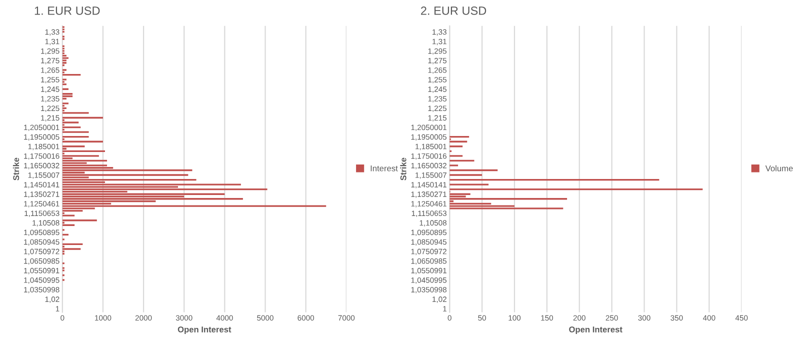 The height and width of the screenshot is (345, 800). Describe the element at coordinates (384, 168) in the screenshot. I see `legend-label: Interest` at that location.